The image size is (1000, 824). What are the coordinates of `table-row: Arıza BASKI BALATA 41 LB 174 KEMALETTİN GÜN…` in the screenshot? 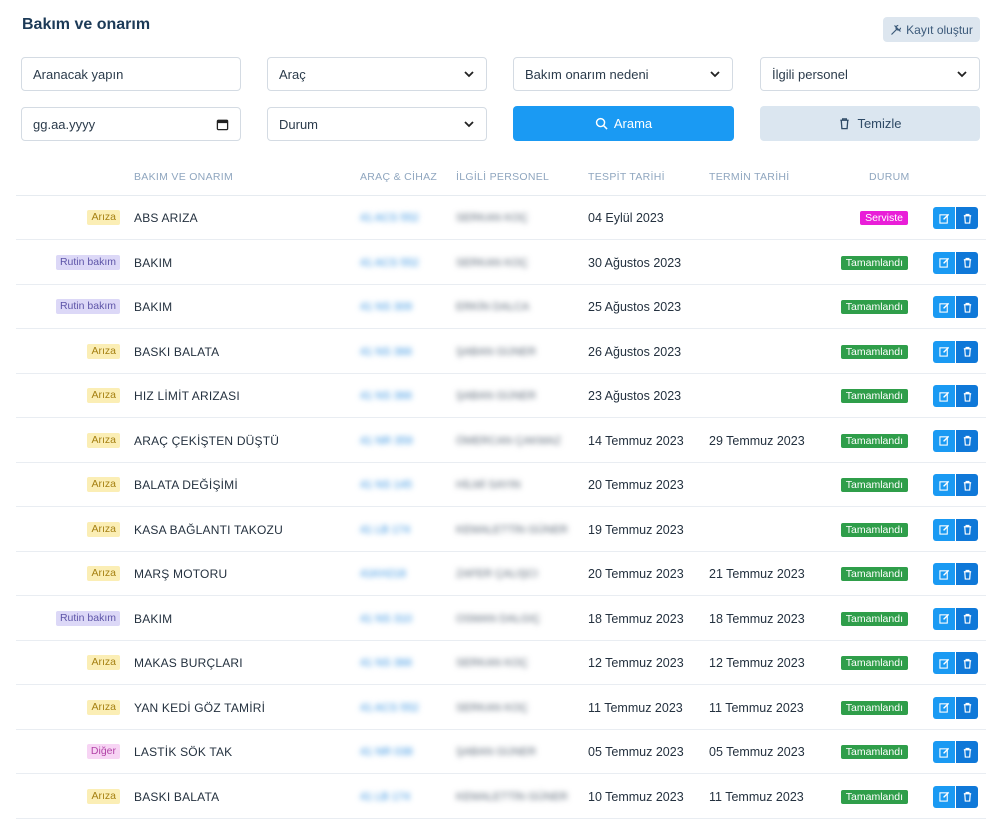 It's located at (501, 797).